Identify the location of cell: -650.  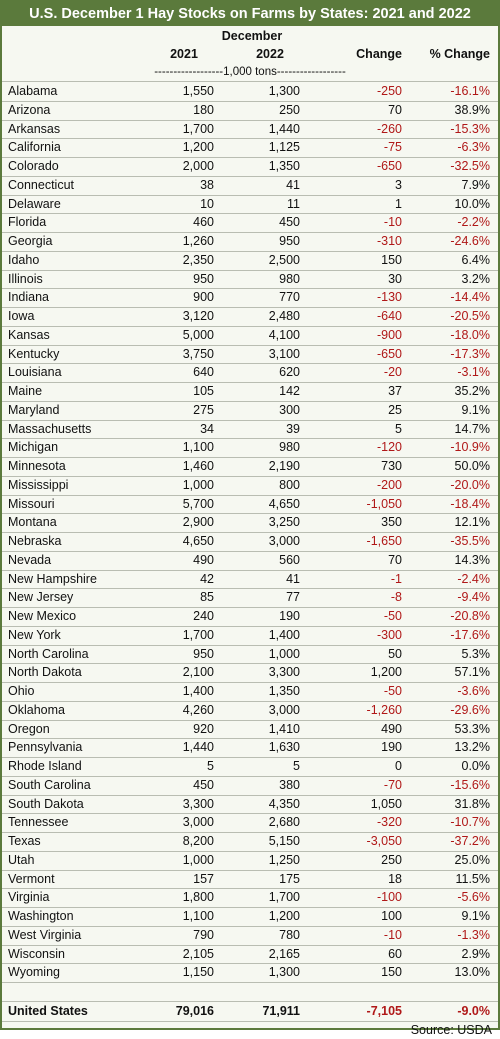
(389, 353).